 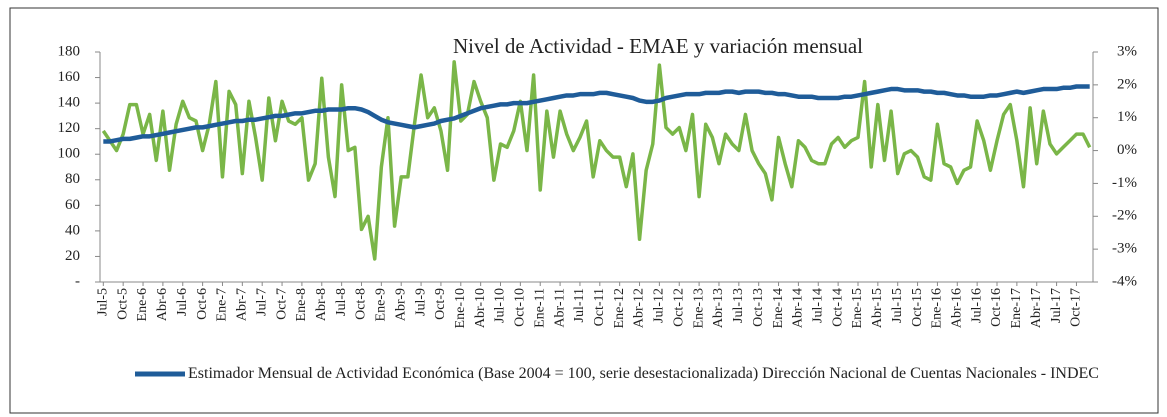 What do you see at coordinates (1127, 84) in the screenshot?
I see `y2-tick-label: 2%` at bounding box center [1127, 84].